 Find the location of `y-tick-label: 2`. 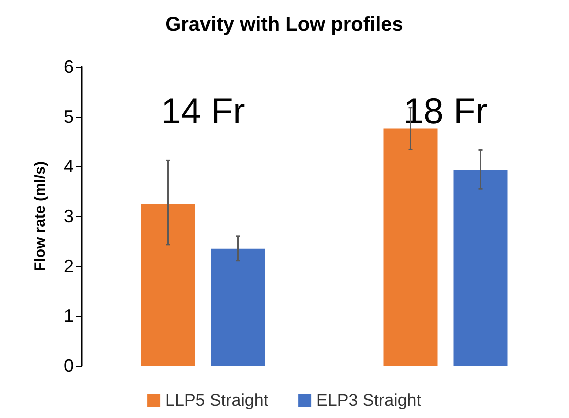

y-tick-label: 2 is located at coordinates (69, 266).